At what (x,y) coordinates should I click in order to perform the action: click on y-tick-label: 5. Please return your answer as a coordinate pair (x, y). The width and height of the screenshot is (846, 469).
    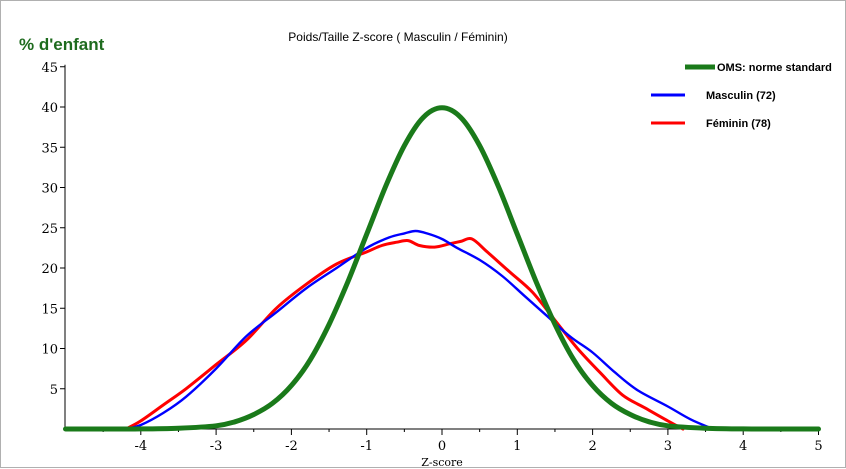
    Looking at the image, I should click on (54, 390).